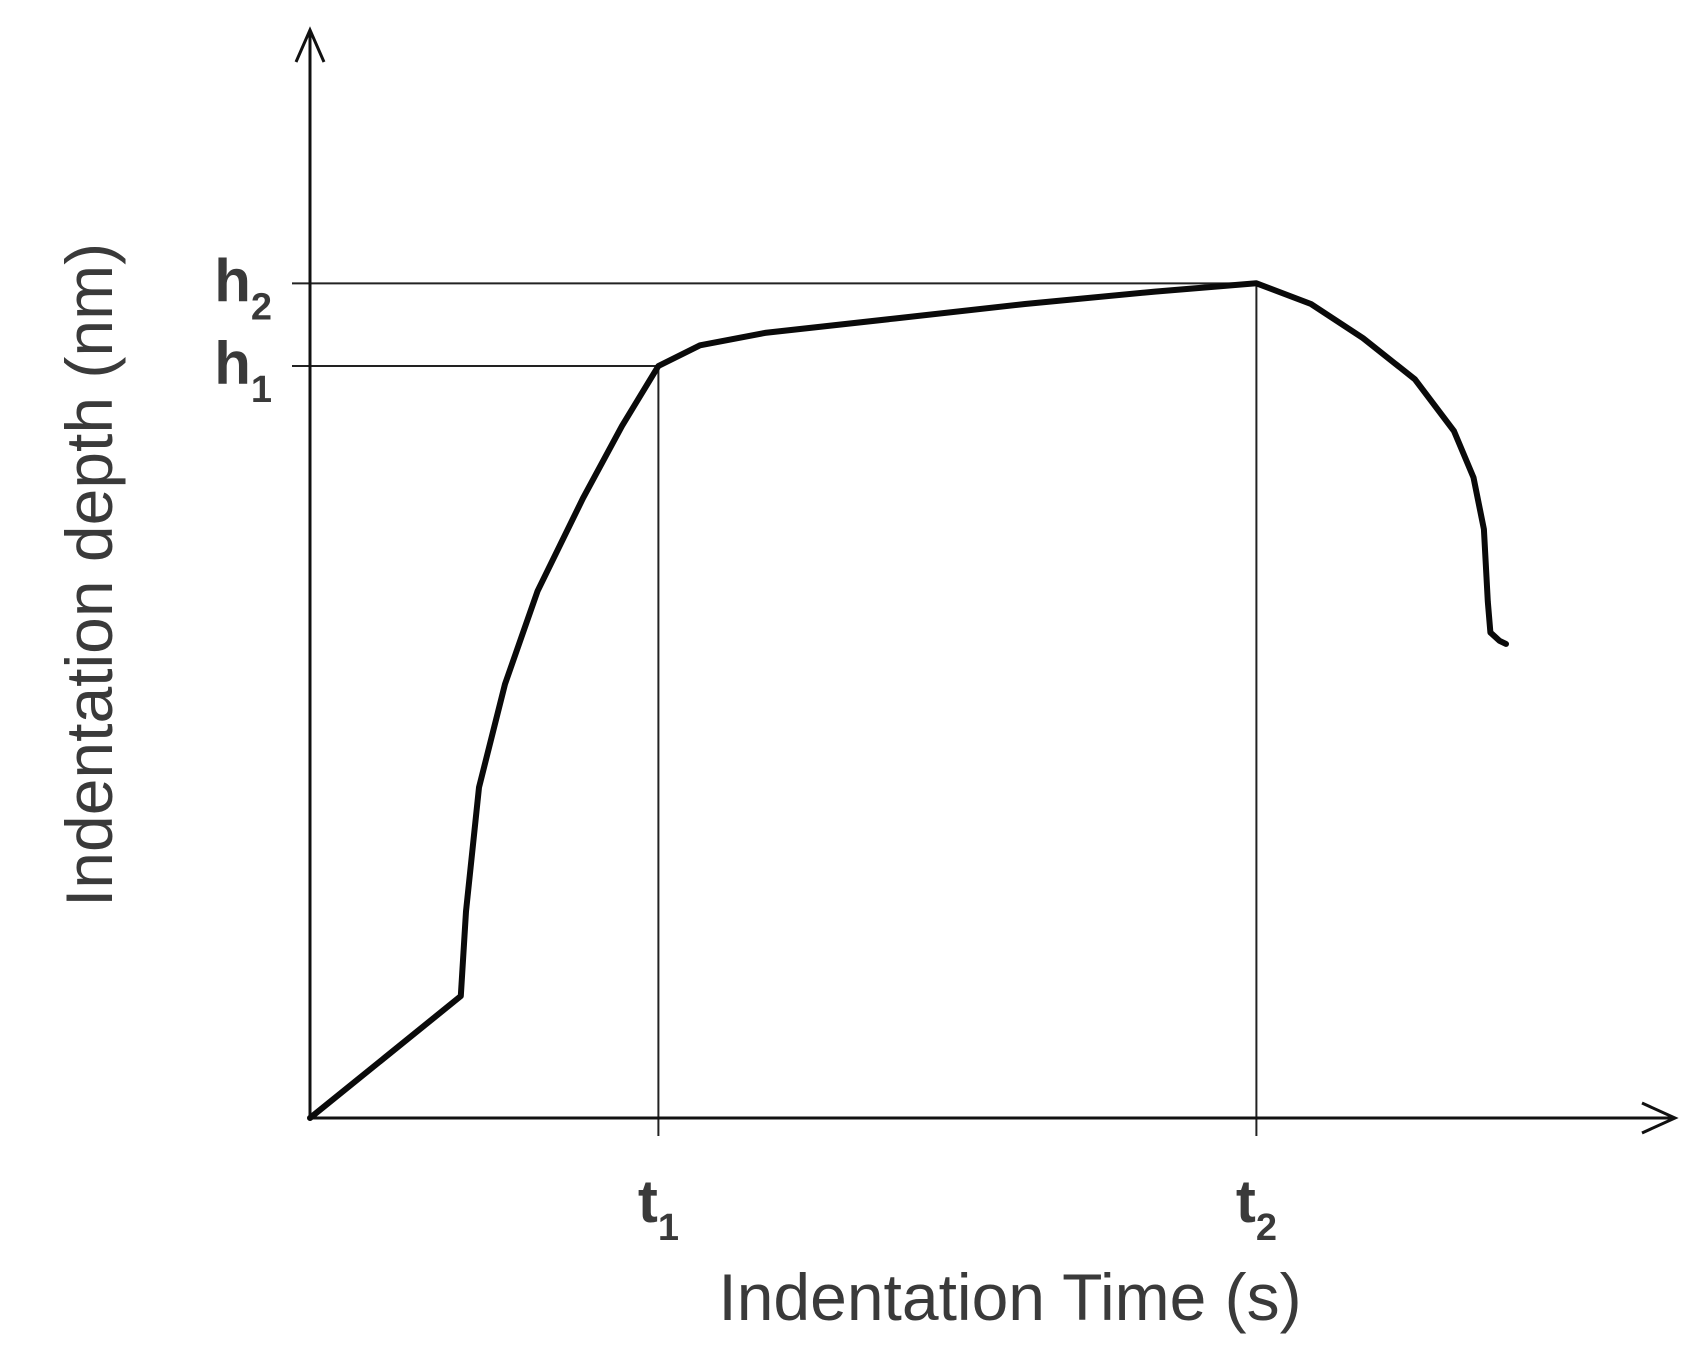  Describe the element at coordinates (648, 1201) in the screenshot. I see `x-tick-label-t1-main: t` at that location.